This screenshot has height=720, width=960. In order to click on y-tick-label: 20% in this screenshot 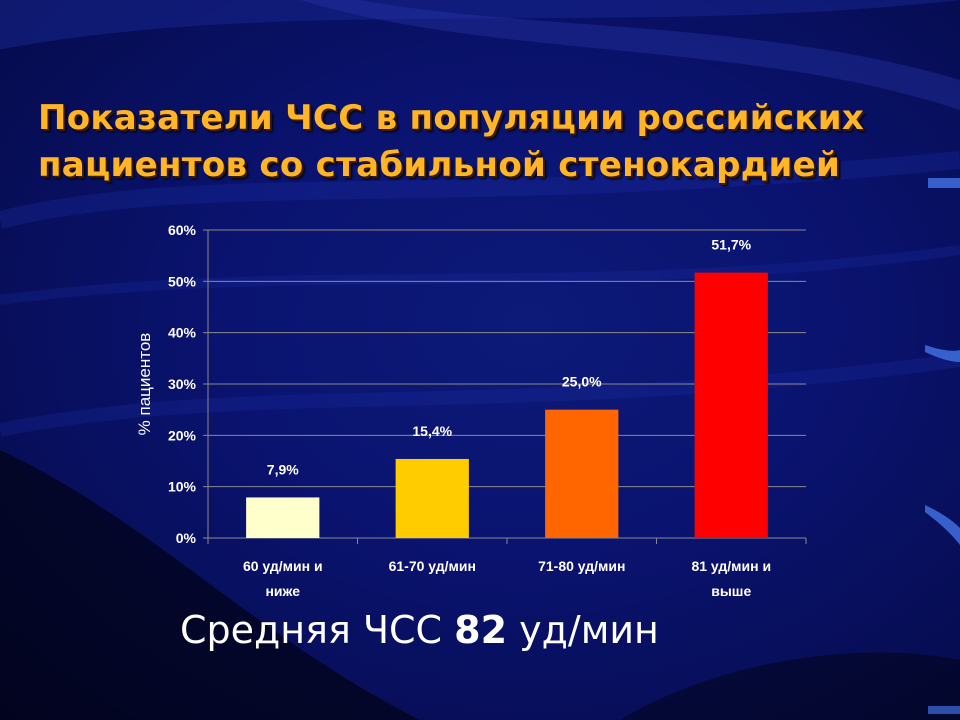, I will do `click(182, 435)`.